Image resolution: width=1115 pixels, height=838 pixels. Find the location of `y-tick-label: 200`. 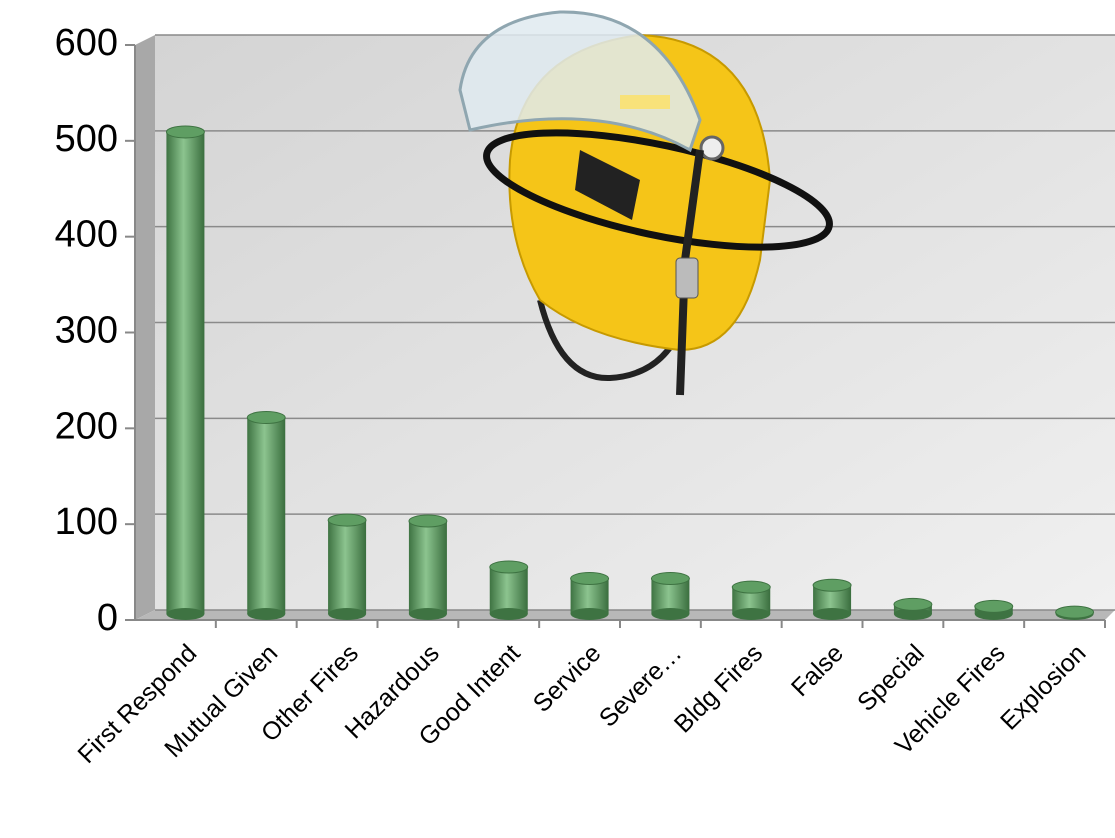

y-tick-label: 200 is located at coordinates (86, 426).